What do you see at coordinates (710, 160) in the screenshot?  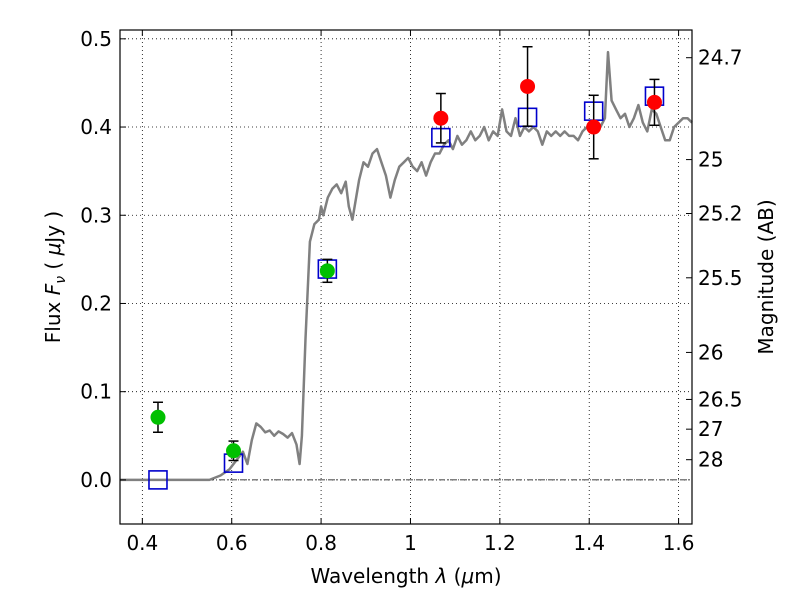 I see `magnitude-tick-label: 25` at bounding box center [710, 160].